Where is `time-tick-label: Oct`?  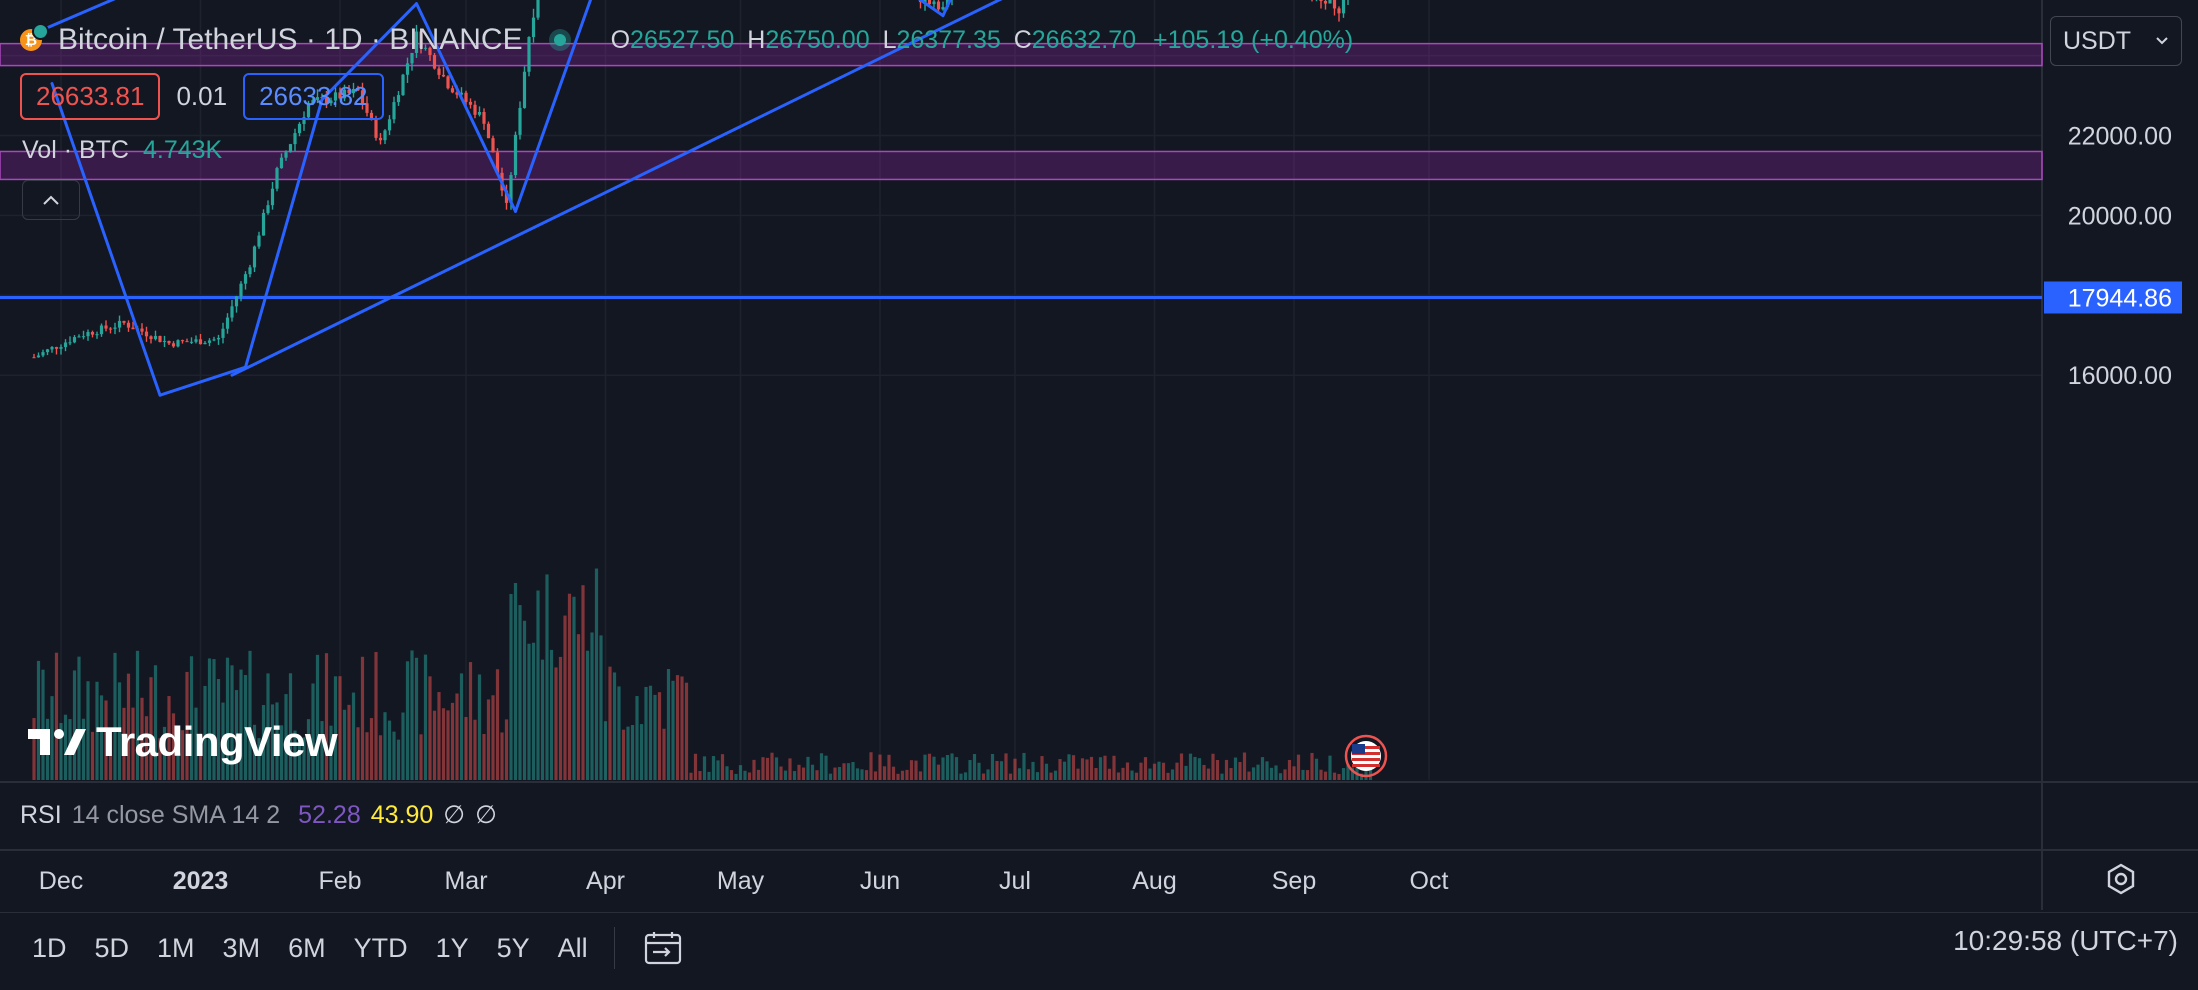
time-tick-label: Oct is located at coordinates (1429, 881).